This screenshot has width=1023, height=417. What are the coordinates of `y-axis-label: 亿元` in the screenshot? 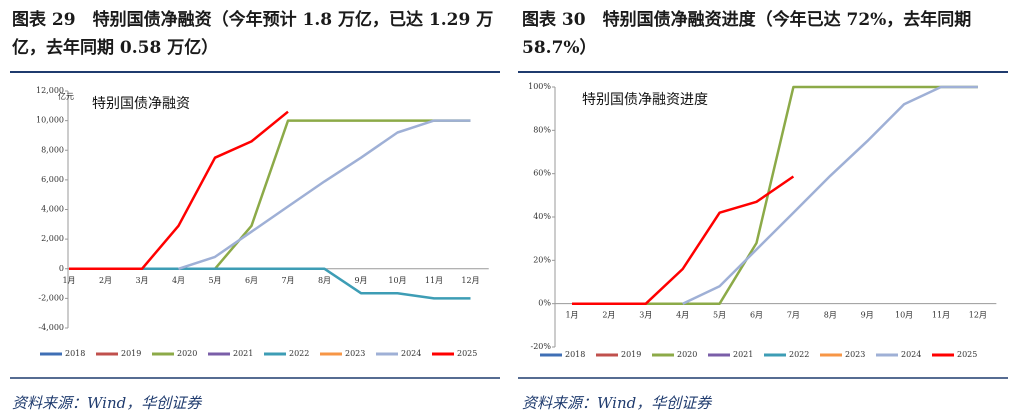 It's located at (66, 96).